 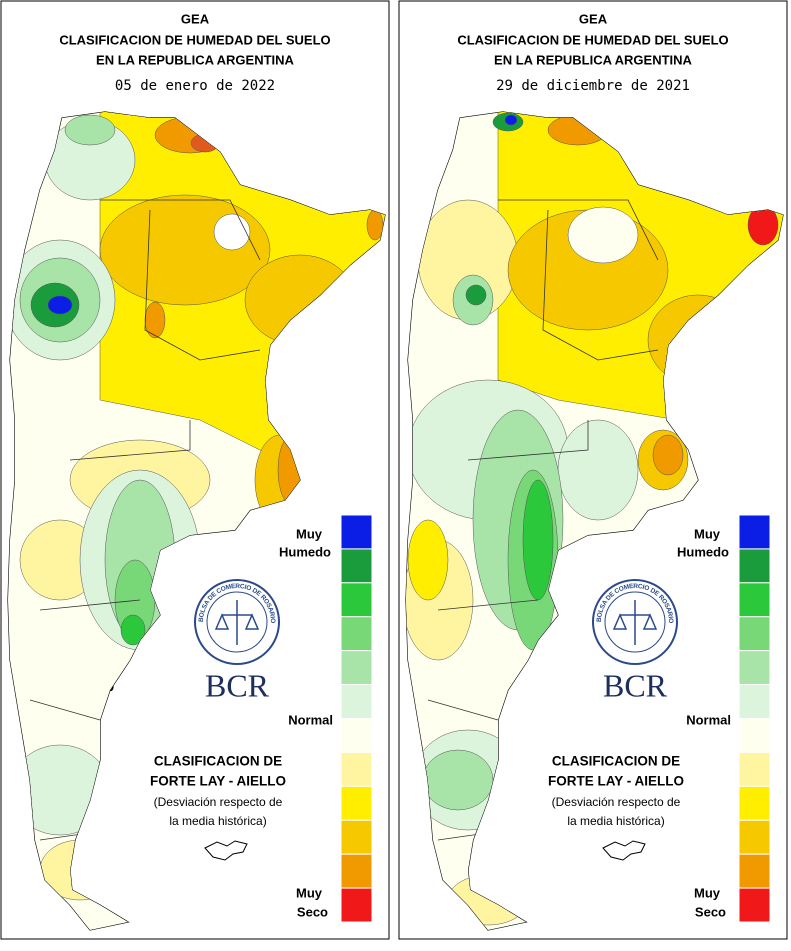 What do you see at coordinates (195, 86) in the screenshot?
I see `header-date: 05 de enero de 2022` at bounding box center [195, 86].